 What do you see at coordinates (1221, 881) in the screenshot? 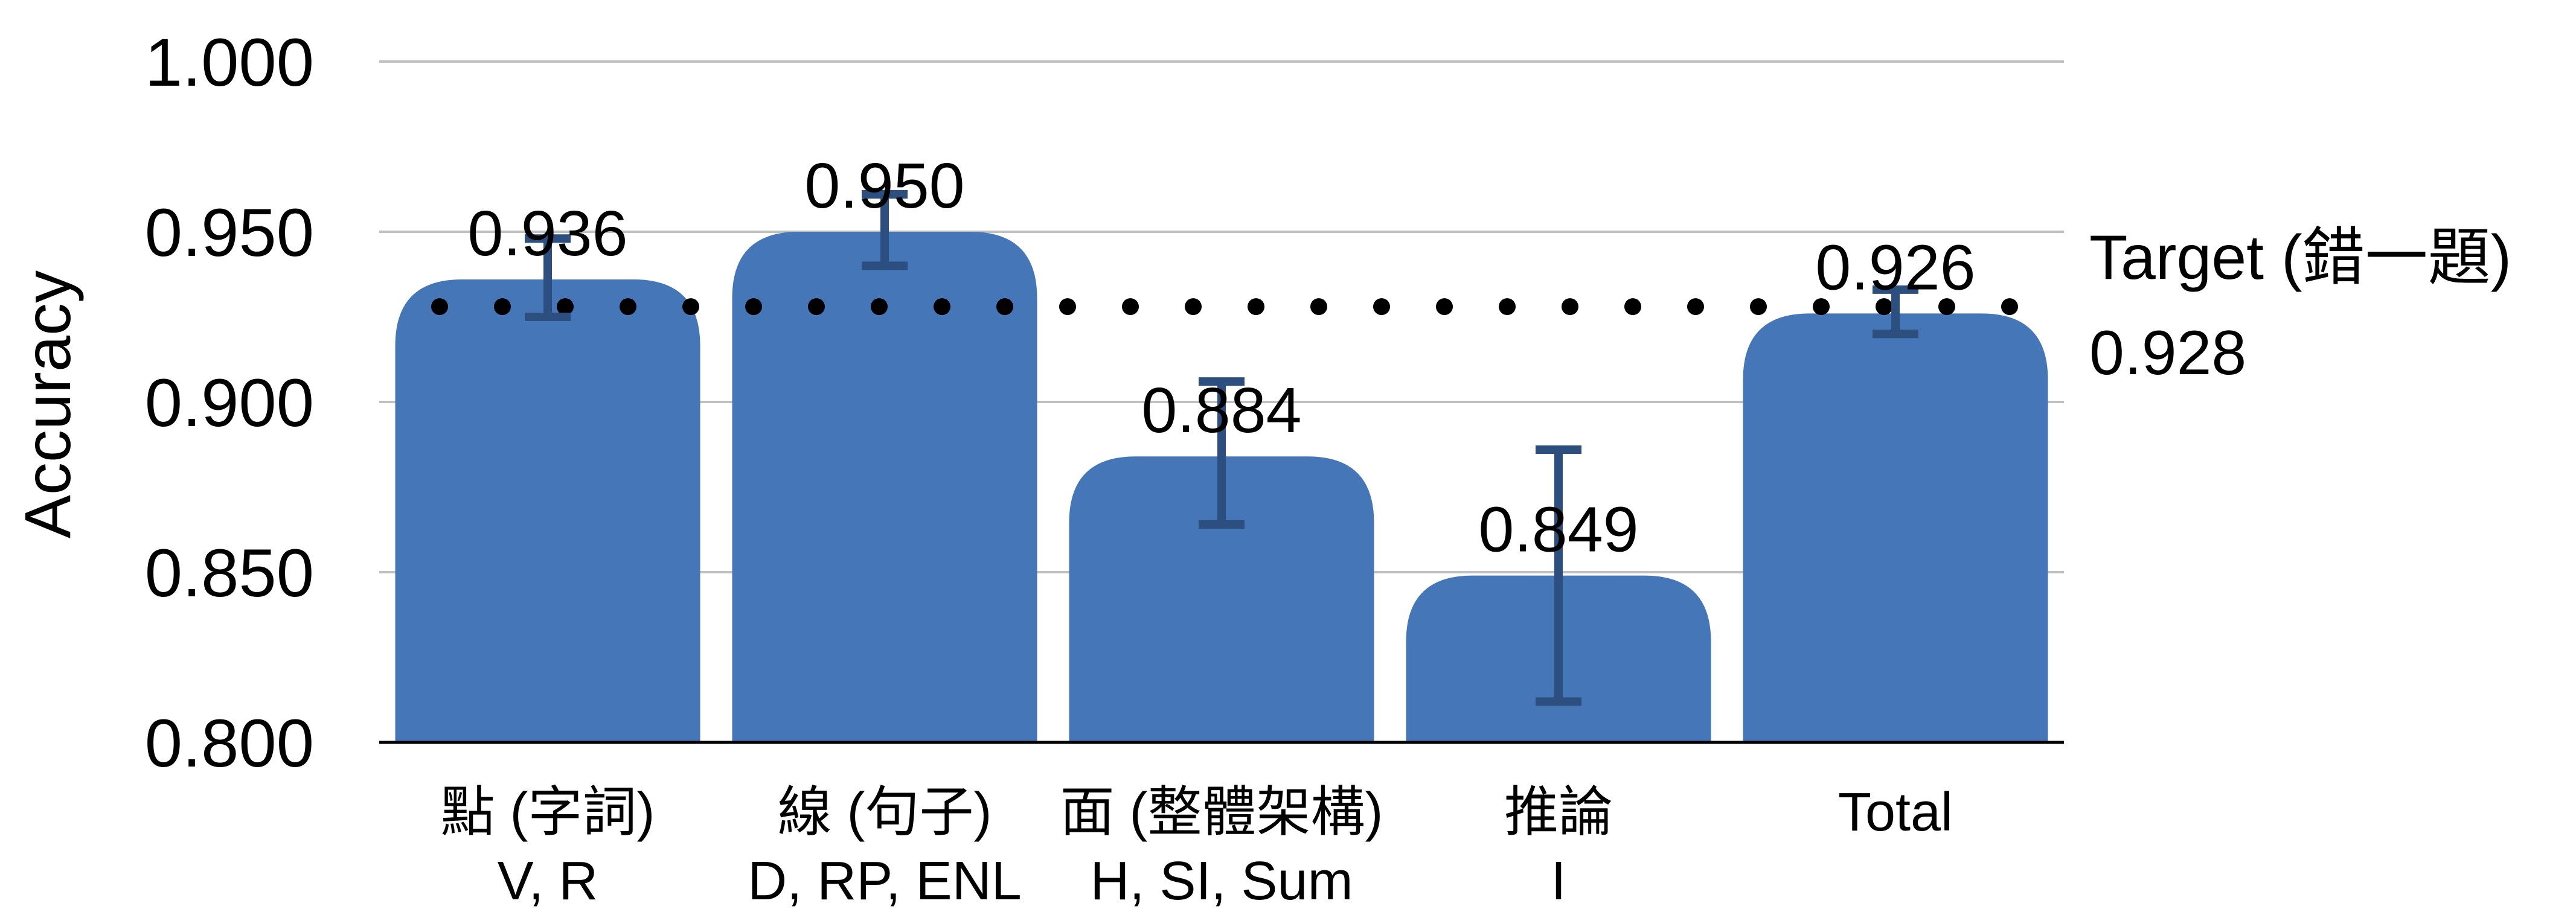
I see `x-category-sublabel: H, SI, Sum` at bounding box center [1221, 881].